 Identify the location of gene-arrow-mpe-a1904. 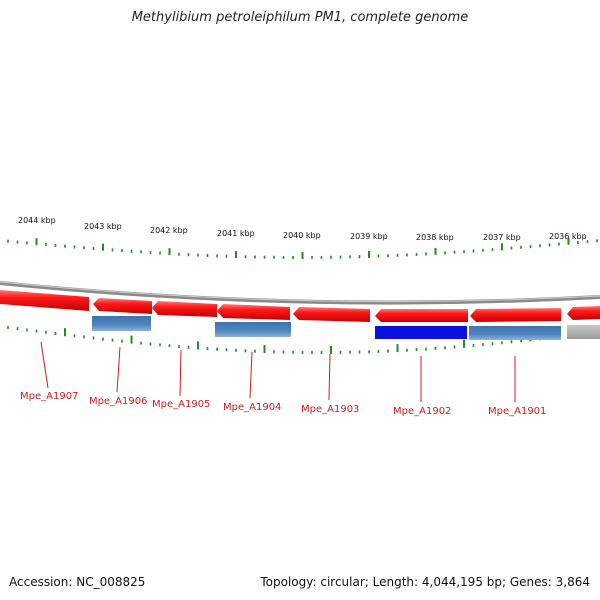
(253, 312).